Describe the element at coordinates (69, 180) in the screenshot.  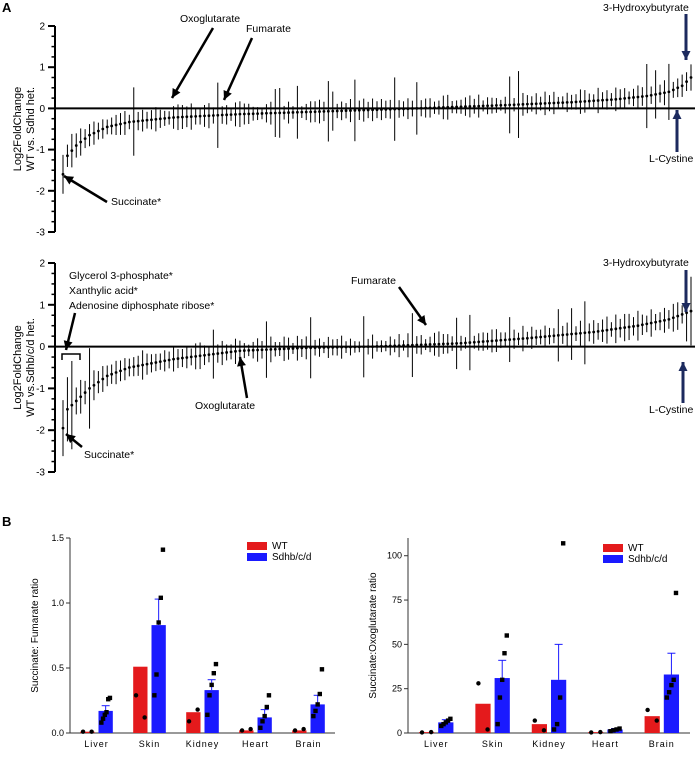
I see `arrow-succinate-head` at that location.